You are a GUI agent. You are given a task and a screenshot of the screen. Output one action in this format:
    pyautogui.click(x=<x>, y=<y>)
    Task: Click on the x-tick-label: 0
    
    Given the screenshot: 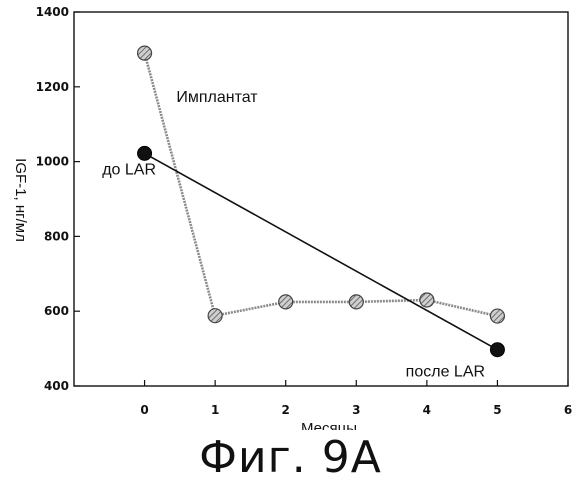 What is the action you would take?
    pyautogui.click(x=144, y=410)
    